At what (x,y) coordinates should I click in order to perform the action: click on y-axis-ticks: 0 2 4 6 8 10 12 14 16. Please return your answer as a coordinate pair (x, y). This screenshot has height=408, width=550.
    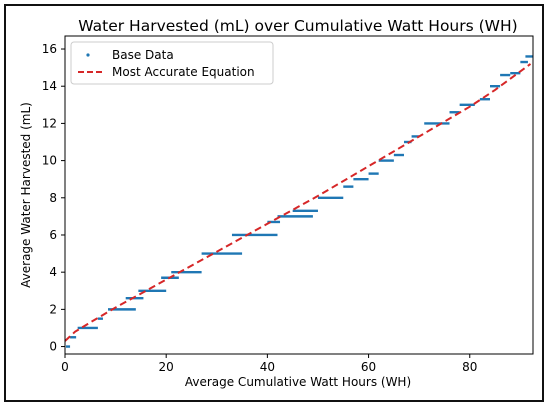
    Looking at the image, I should click on (53, 198).